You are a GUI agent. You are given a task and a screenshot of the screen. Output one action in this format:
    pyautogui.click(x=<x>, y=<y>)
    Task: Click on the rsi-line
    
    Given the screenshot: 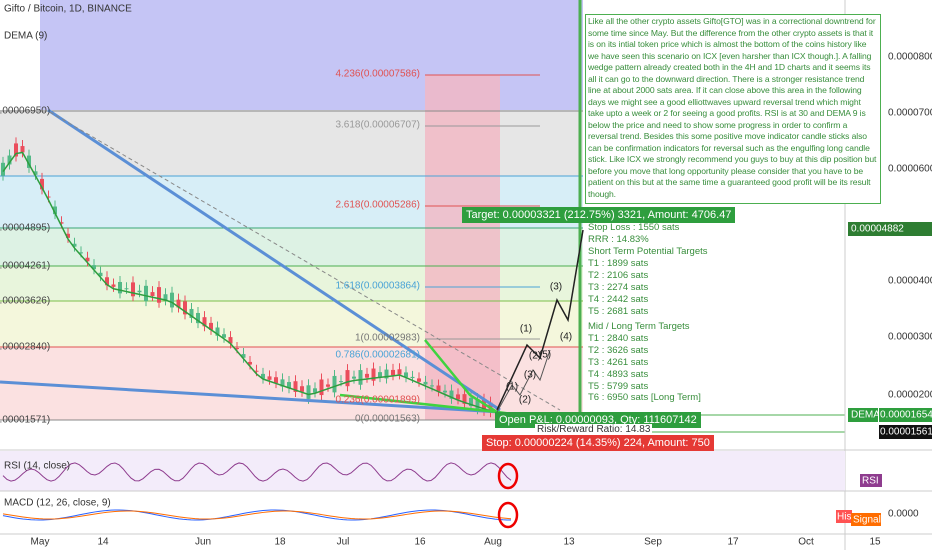 What is the action you would take?
    pyautogui.click(x=257, y=472)
    